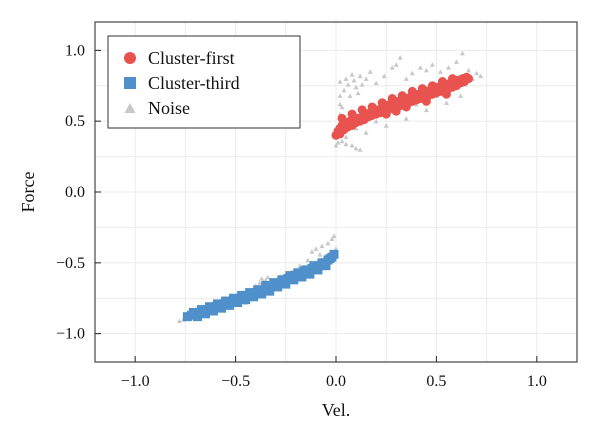 This screenshot has width=600, height=443. What do you see at coordinates (260, 285) in the screenshot?
I see `series-cluster-third` at bounding box center [260, 285].